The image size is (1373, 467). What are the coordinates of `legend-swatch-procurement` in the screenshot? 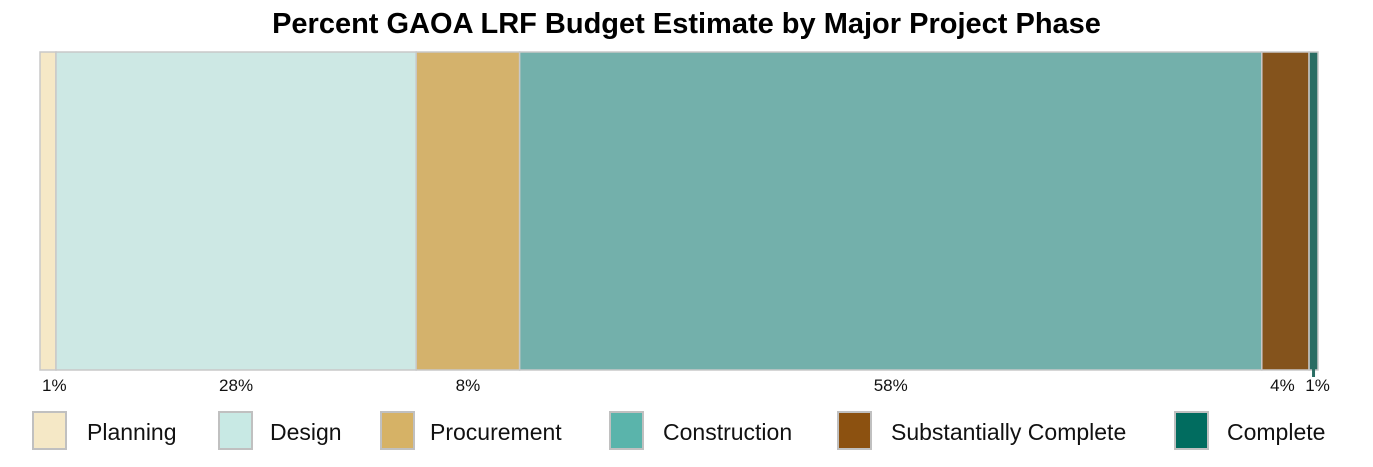 It's located at (397, 430).